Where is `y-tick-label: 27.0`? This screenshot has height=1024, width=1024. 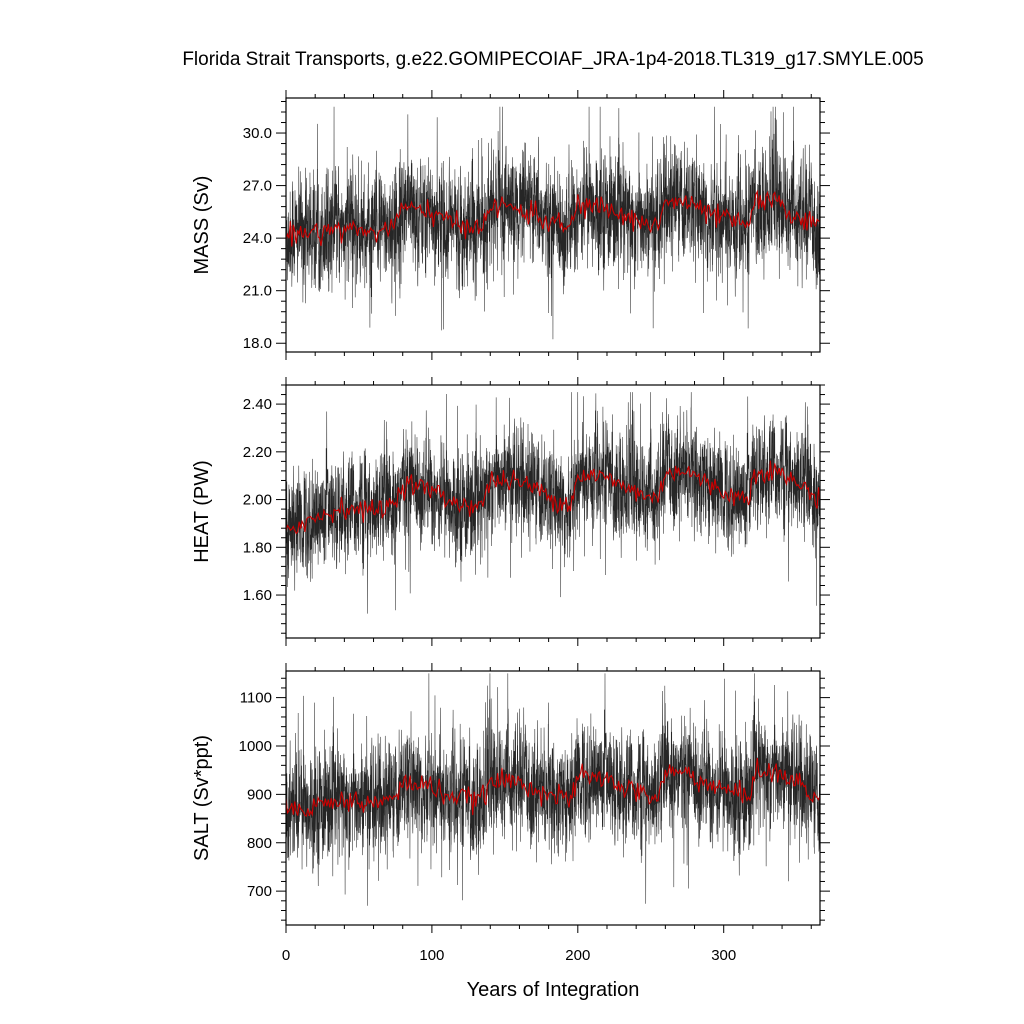
y-tick-label: 27.0 is located at coordinates (257, 186).